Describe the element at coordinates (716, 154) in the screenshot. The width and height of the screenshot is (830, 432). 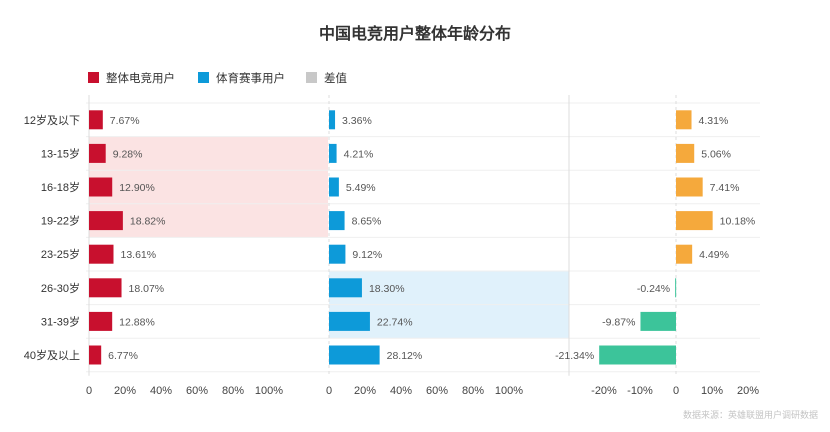
I see `value-label-s2-1: 5.06%` at that location.